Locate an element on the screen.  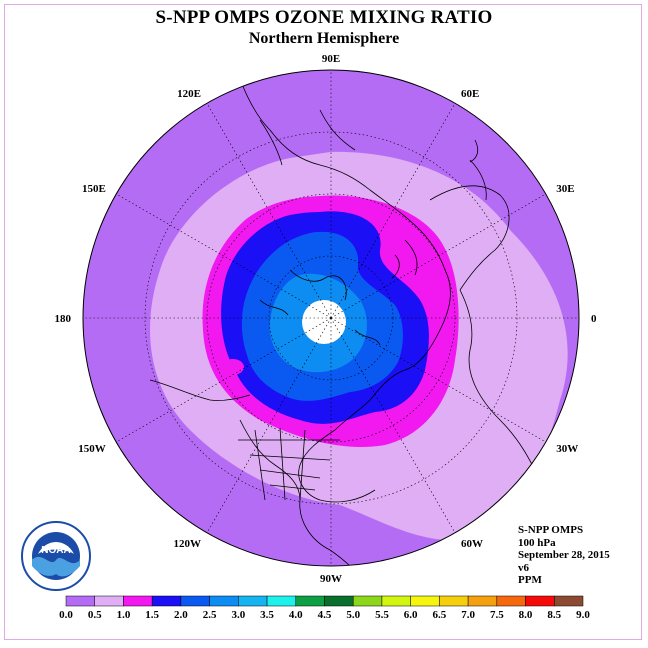
colorbar-tick-label: 7.5 is located at coordinates (497, 615).